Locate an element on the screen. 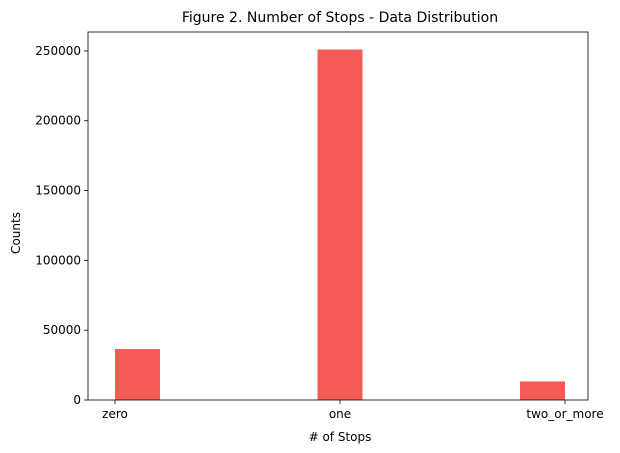  y-tick-label: 200000 is located at coordinates (58, 121).